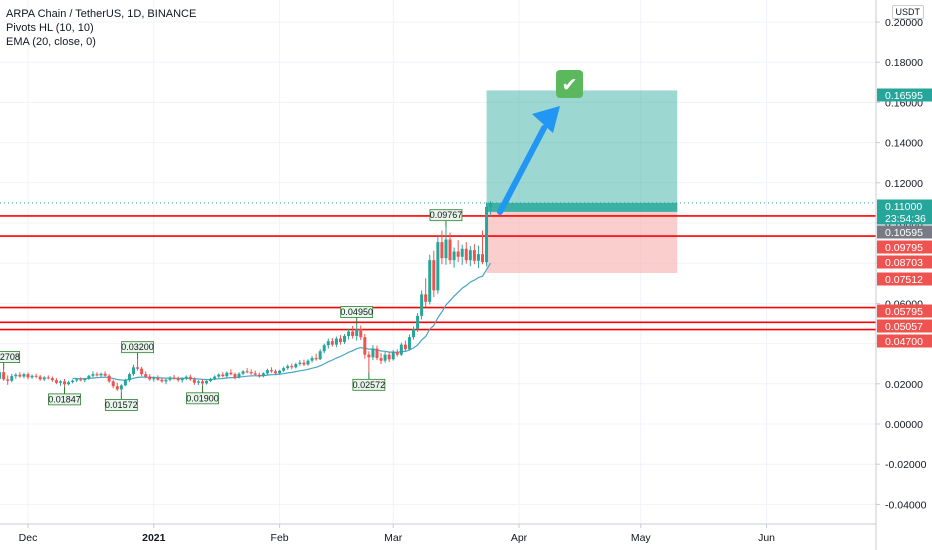  Describe the element at coordinates (280, 538) in the screenshot. I see `time-tick-label: Feb` at that location.